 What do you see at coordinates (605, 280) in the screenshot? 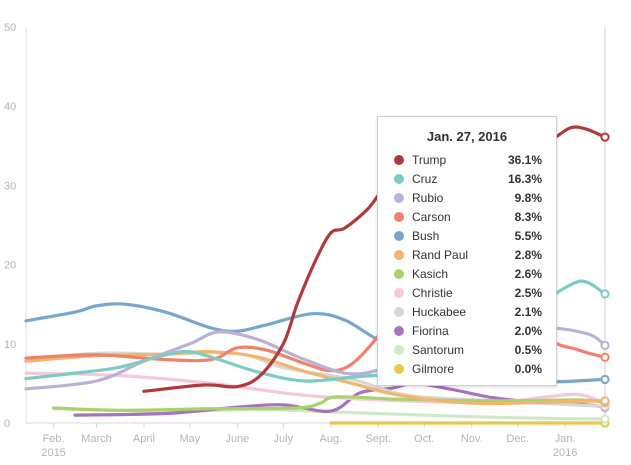
I see `end-markers` at bounding box center [605, 280].